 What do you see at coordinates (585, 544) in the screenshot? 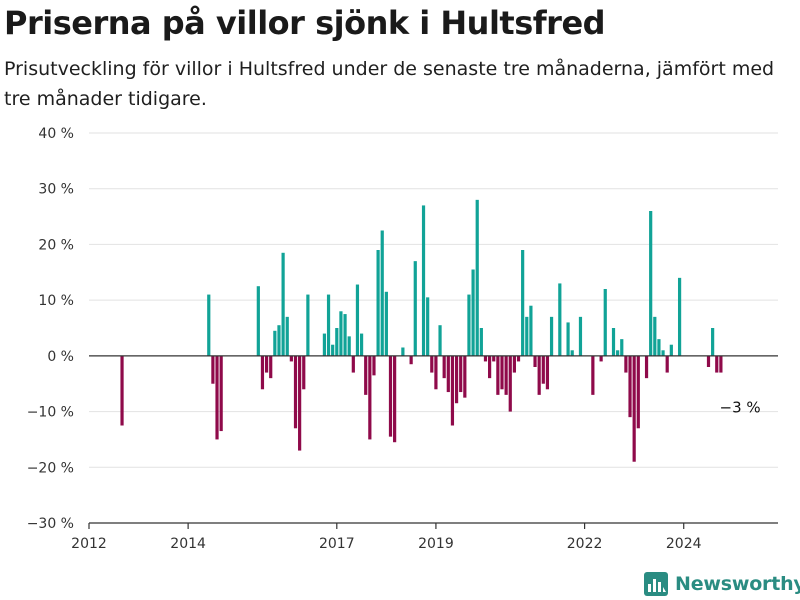
I see `x-tick-label: 2022` at bounding box center [585, 544].